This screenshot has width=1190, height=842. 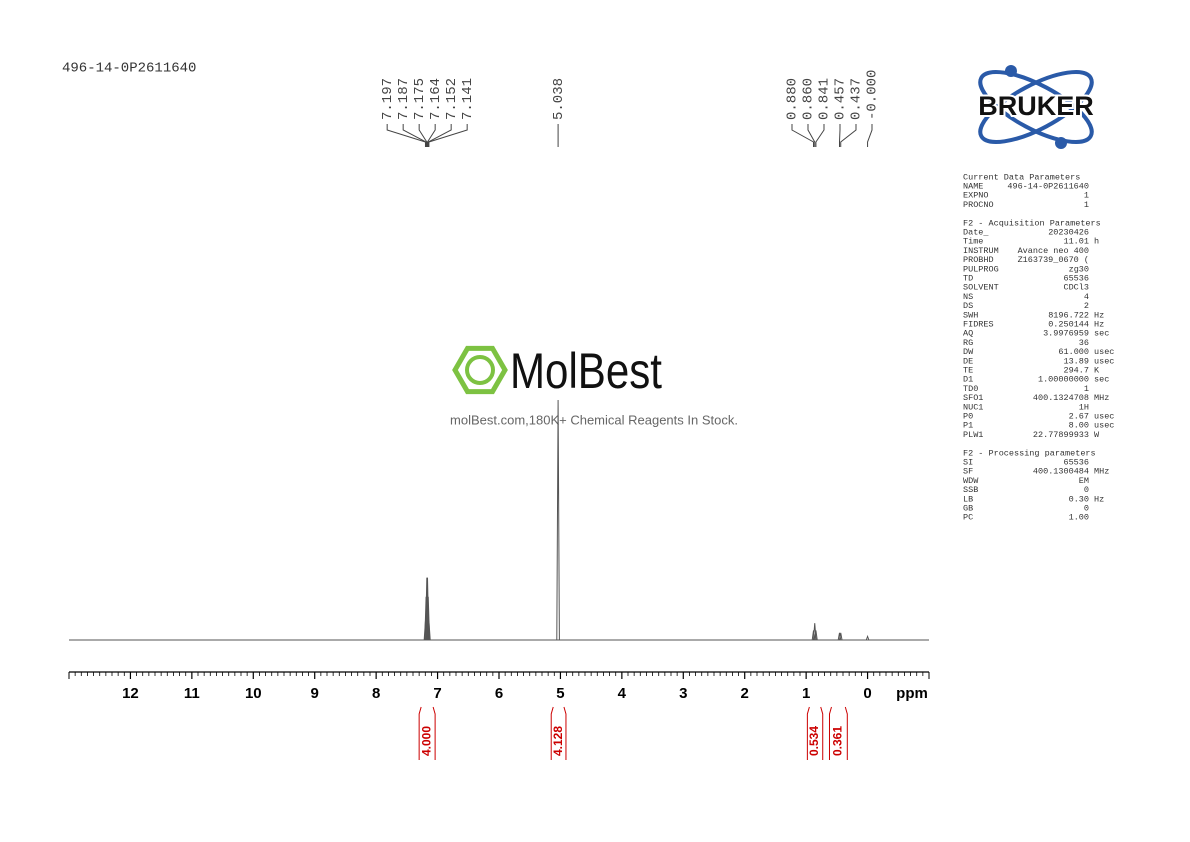 What do you see at coordinates (825, 99) in the screenshot?
I see `peak-label: 0.841` at bounding box center [825, 99].